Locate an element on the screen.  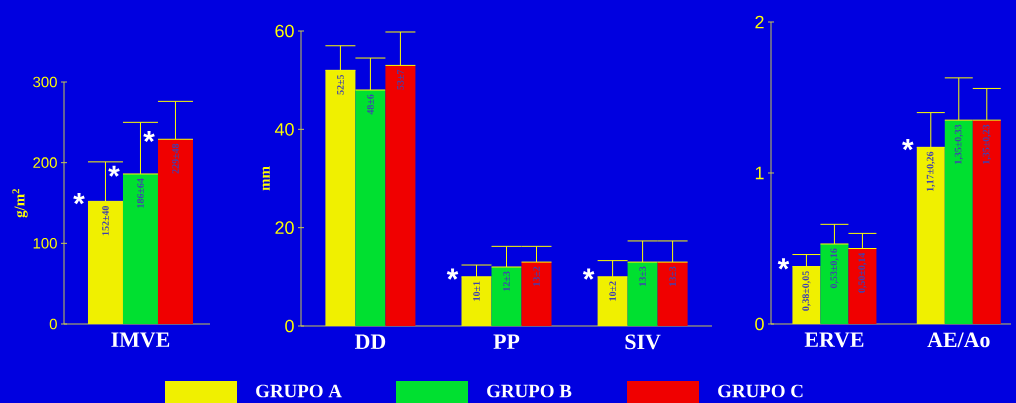
data-label: 229±48 is located at coordinates (175, 158).